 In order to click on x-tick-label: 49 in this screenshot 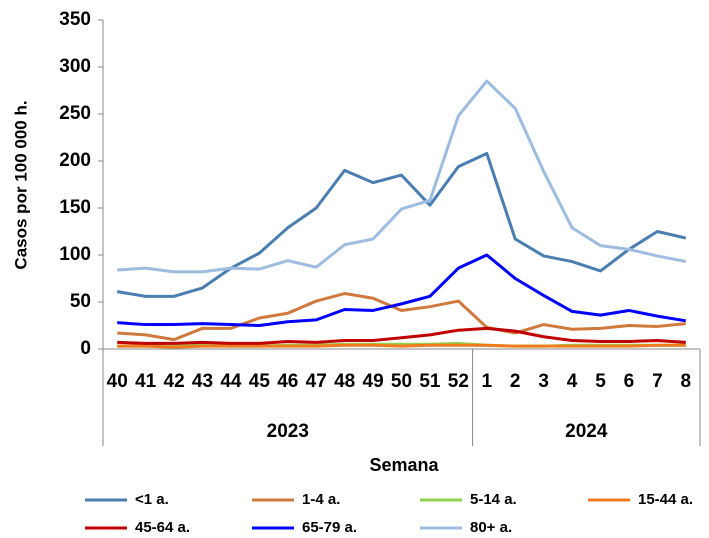, I will do `click(373, 381)`.